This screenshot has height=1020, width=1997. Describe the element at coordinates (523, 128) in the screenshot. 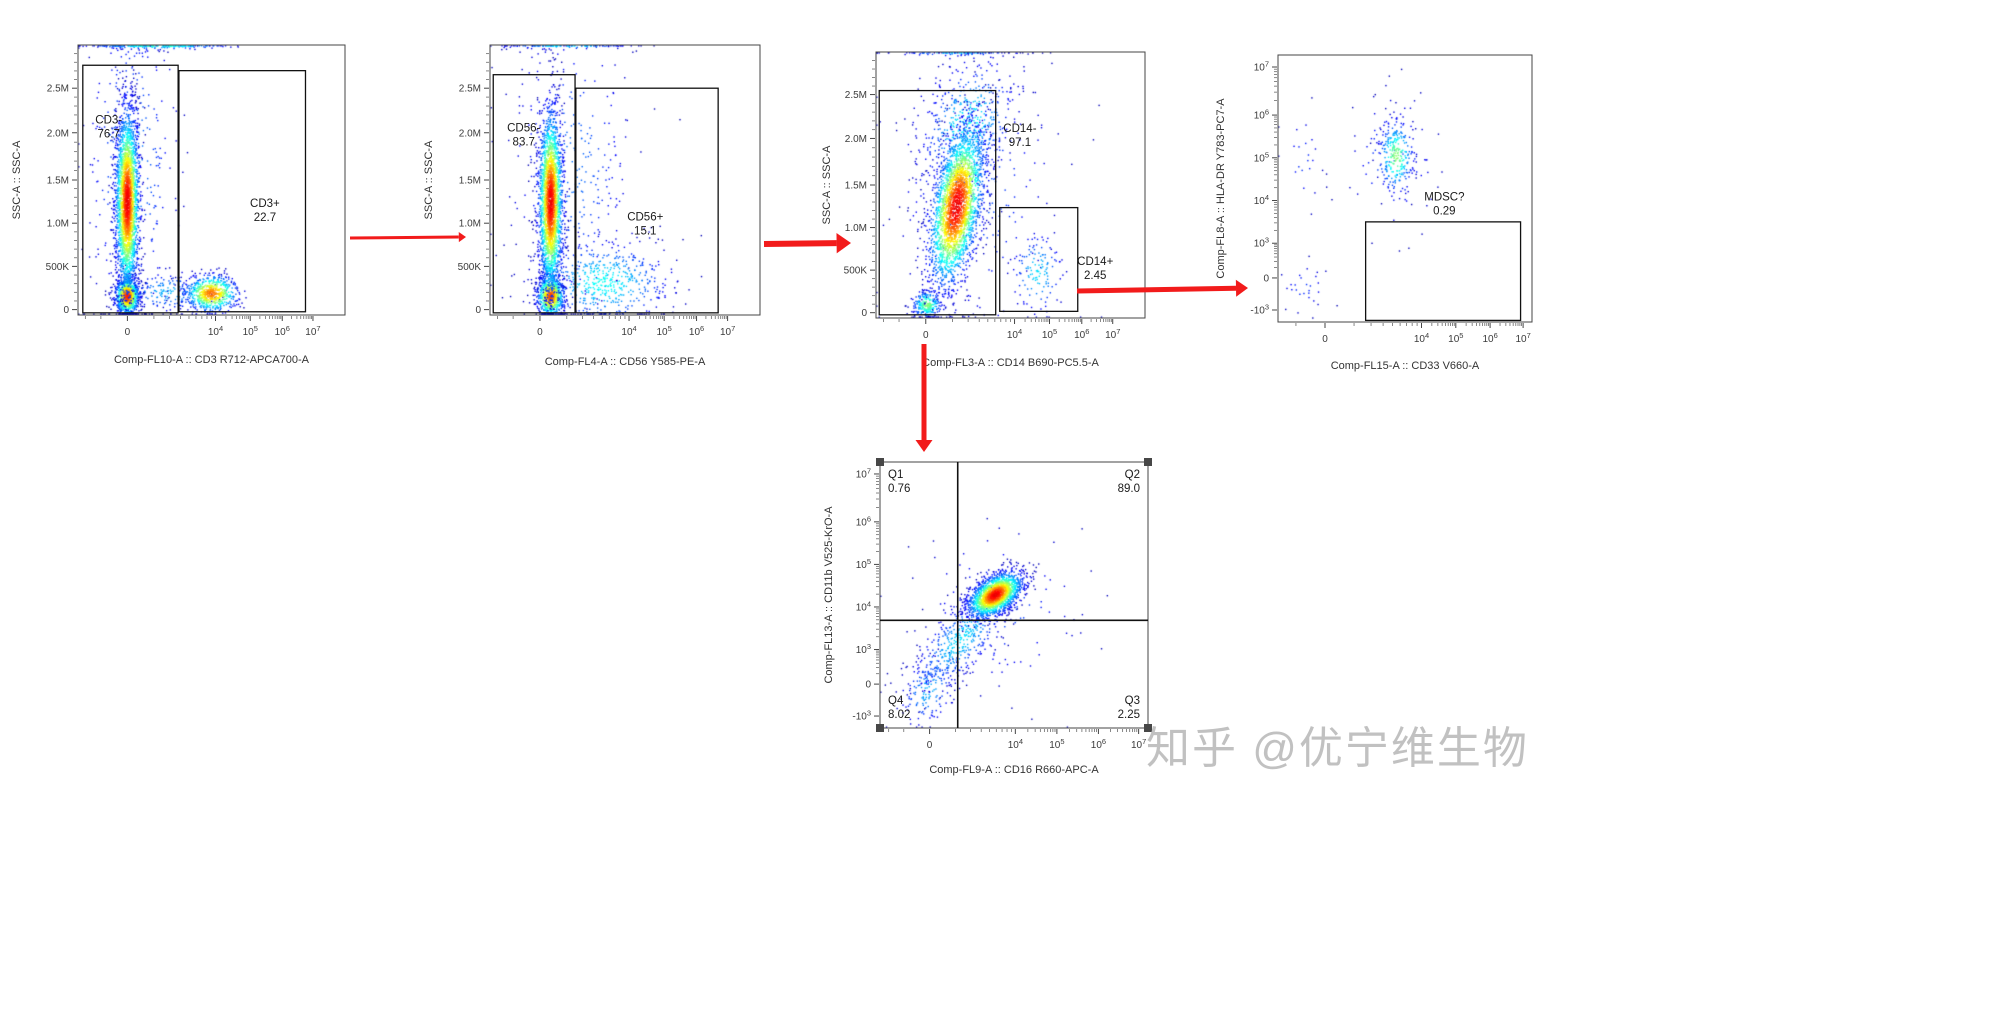

I see `gate-label-name: CD56-` at that location.